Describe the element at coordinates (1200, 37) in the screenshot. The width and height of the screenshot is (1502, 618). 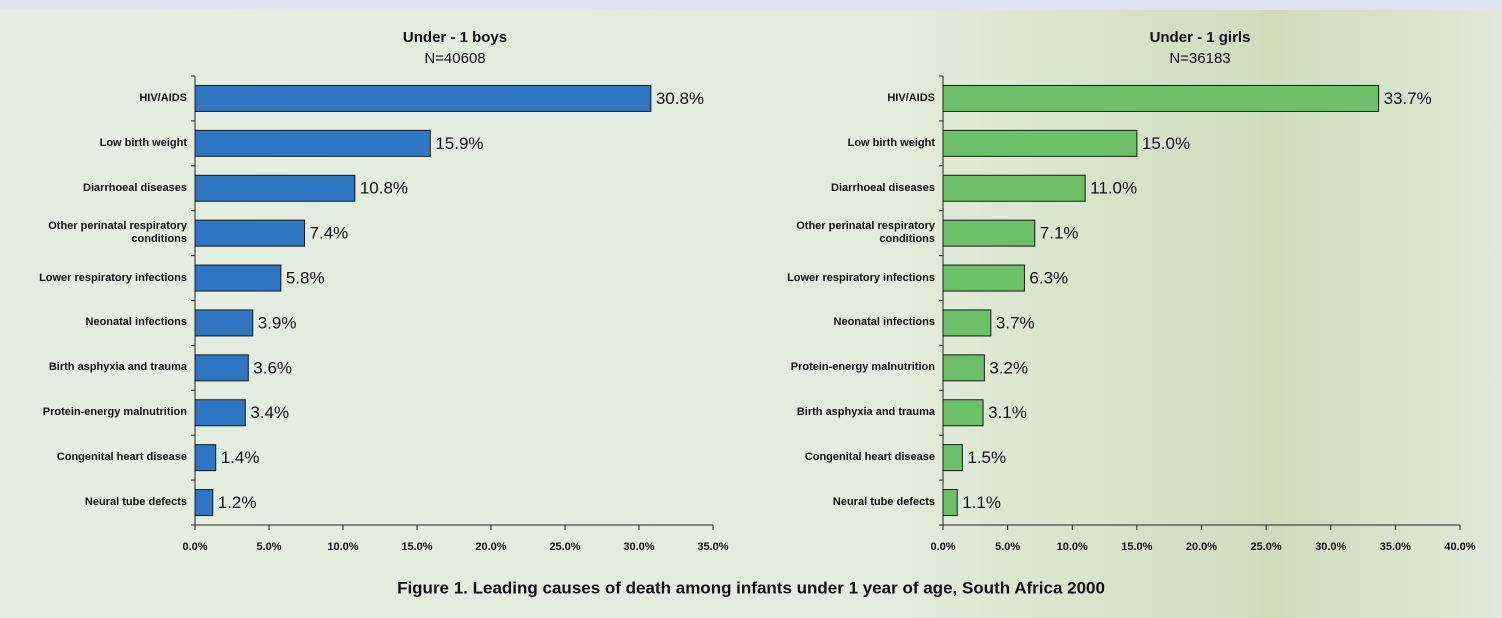
I see `chart-title: Under - 1 girls` at that location.